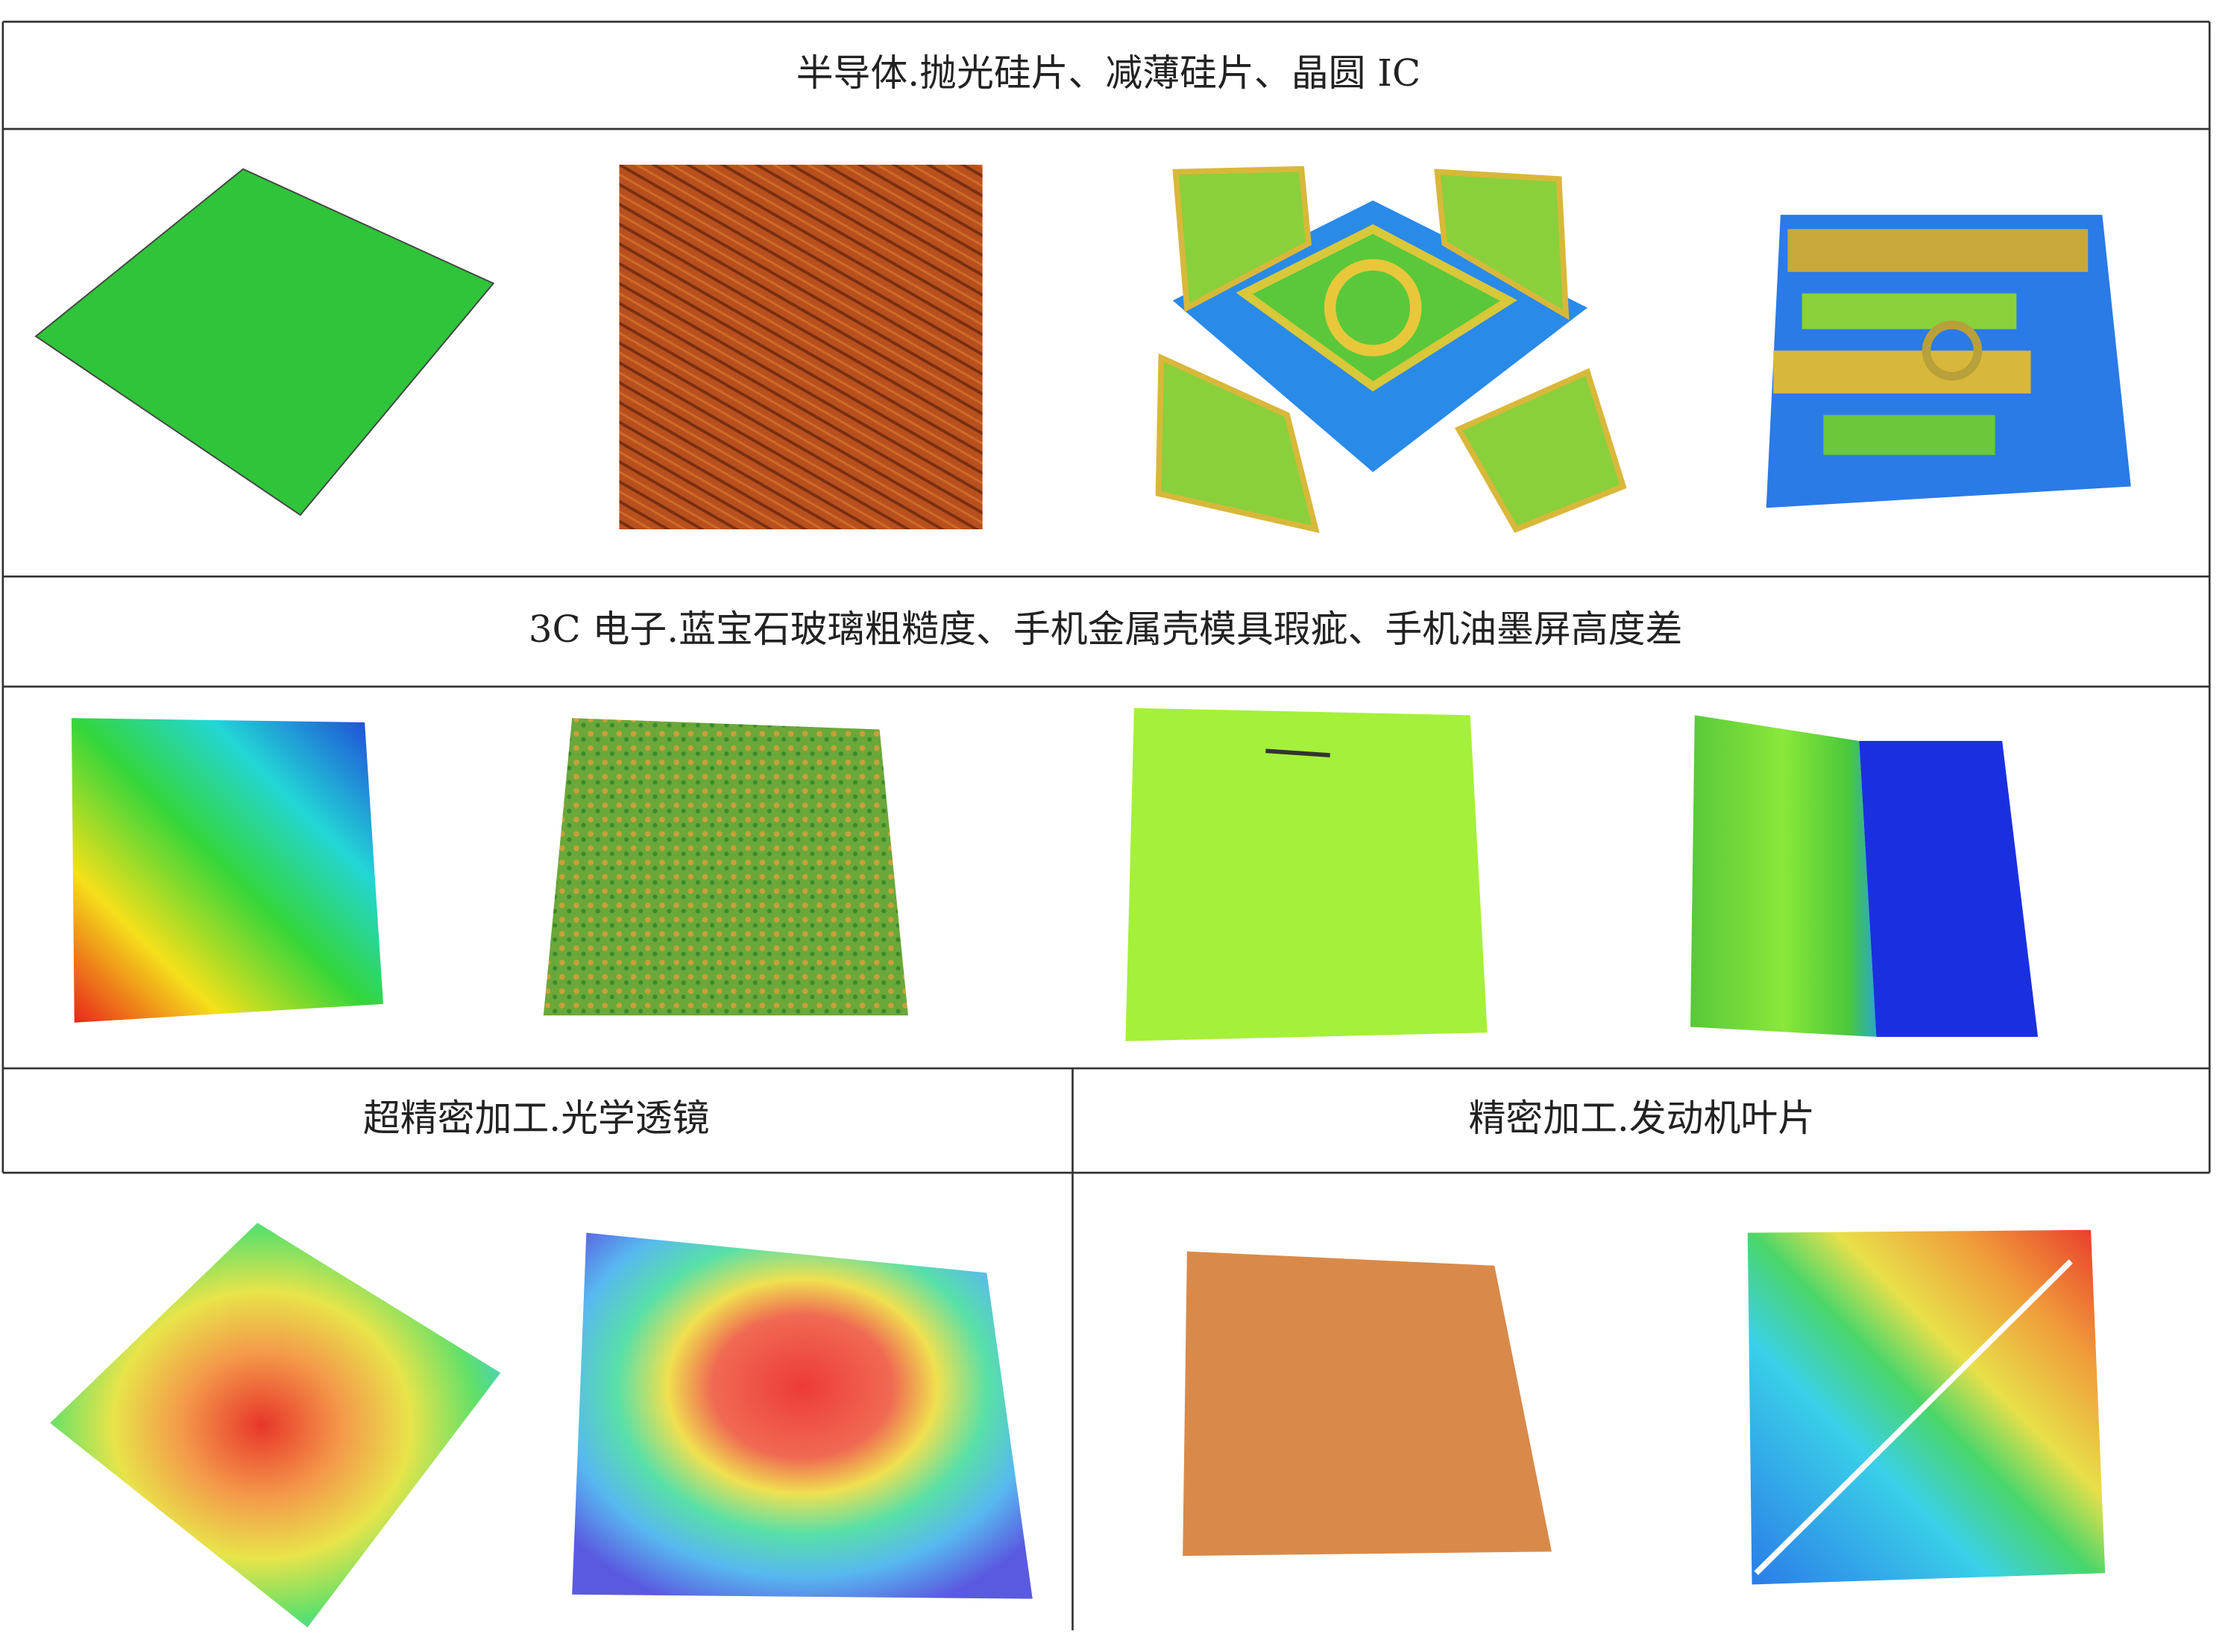  Describe the element at coordinates (1106, 629) in the screenshot. I see `section-title: 3C 电子.蓝宝石玻璃粗糙度、手机金属壳模具瑕疵、手机油墨屏高度差` at that location.